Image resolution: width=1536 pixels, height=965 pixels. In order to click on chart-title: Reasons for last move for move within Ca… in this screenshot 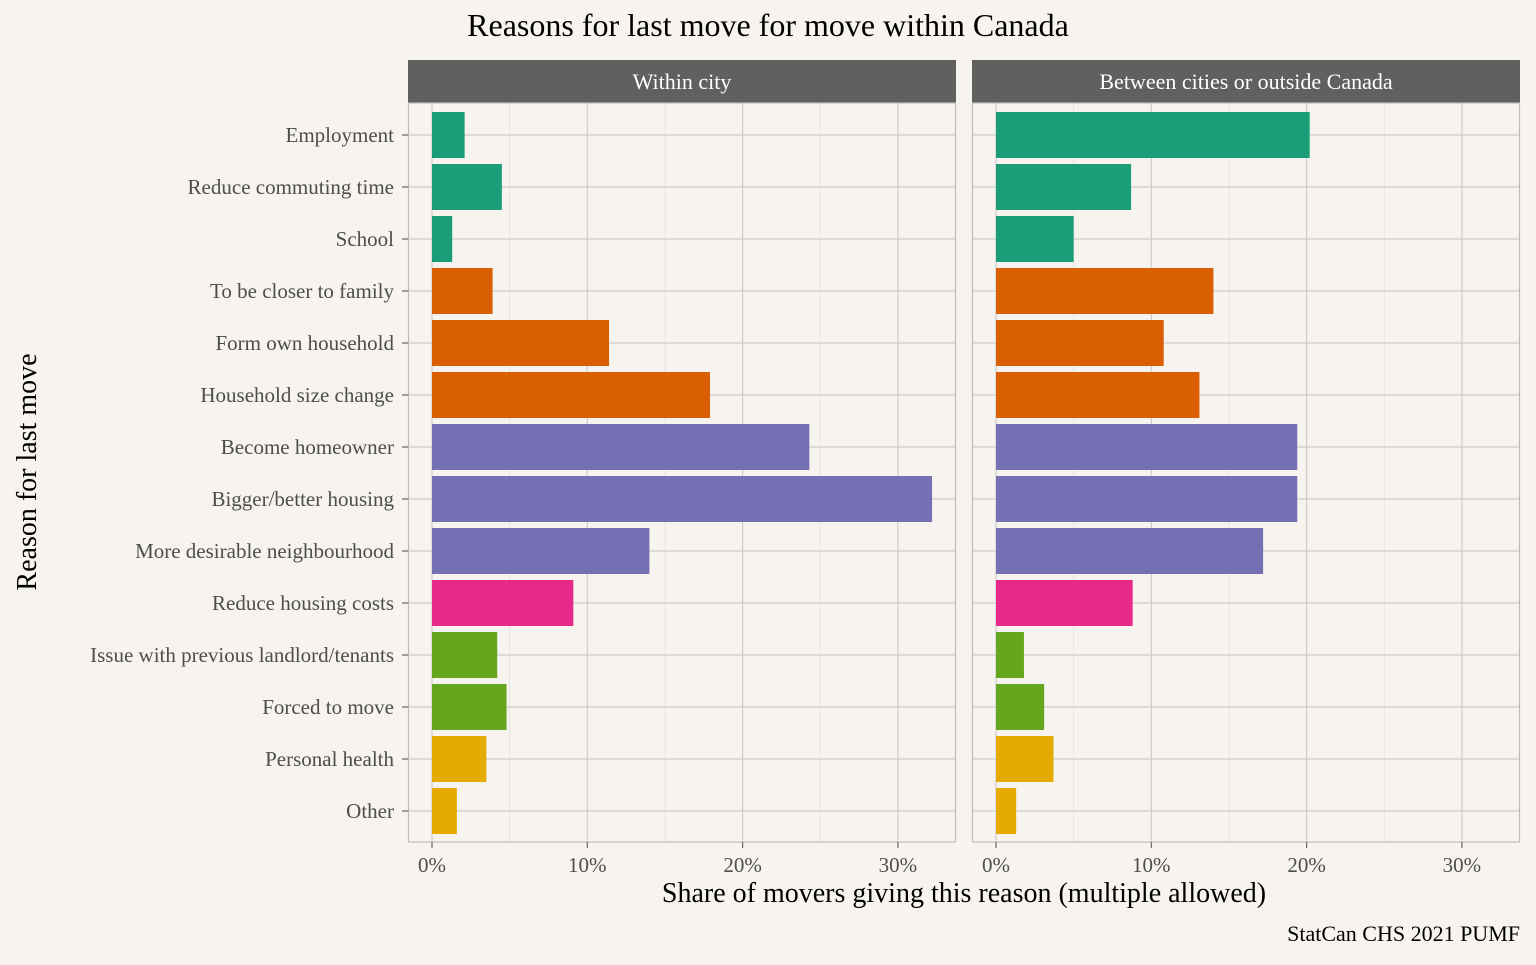, I will do `click(768, 25)`.